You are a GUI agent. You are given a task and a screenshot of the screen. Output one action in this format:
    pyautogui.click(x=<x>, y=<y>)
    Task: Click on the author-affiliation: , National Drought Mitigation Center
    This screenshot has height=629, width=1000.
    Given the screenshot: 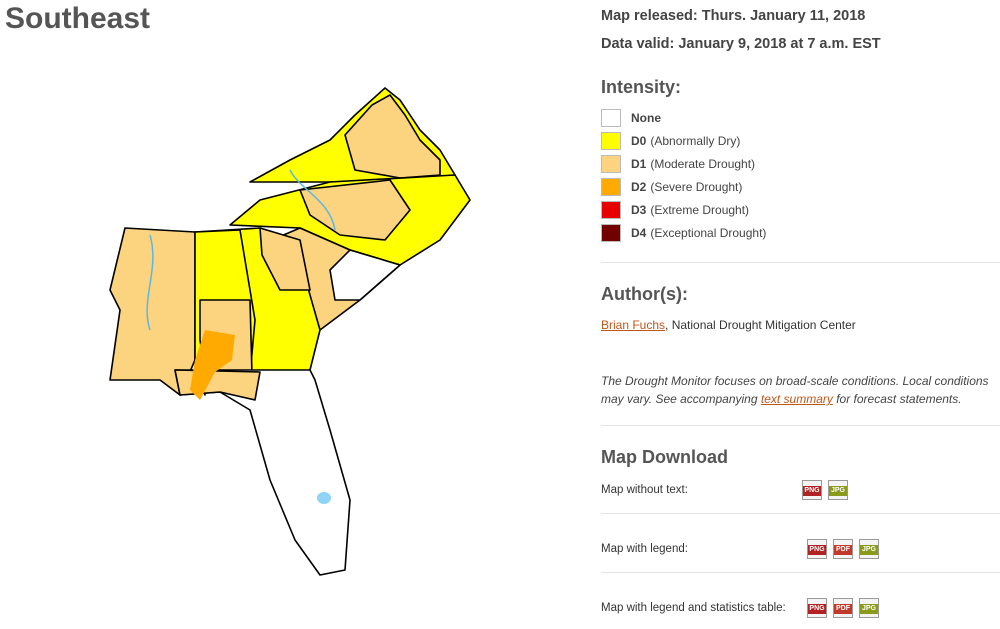 What is the action you would take?
    pyautogui.click(x=760, y=325)
    